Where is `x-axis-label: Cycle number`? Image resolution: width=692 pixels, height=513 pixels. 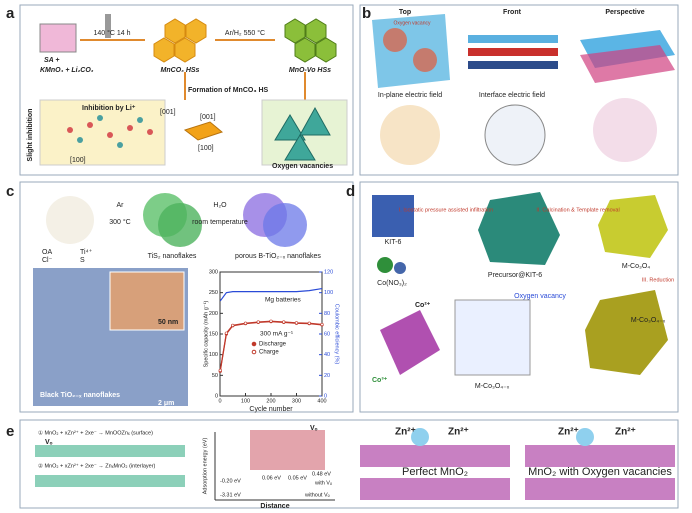
x-axis-label: Cycle number is located at coordinates (271, 409).